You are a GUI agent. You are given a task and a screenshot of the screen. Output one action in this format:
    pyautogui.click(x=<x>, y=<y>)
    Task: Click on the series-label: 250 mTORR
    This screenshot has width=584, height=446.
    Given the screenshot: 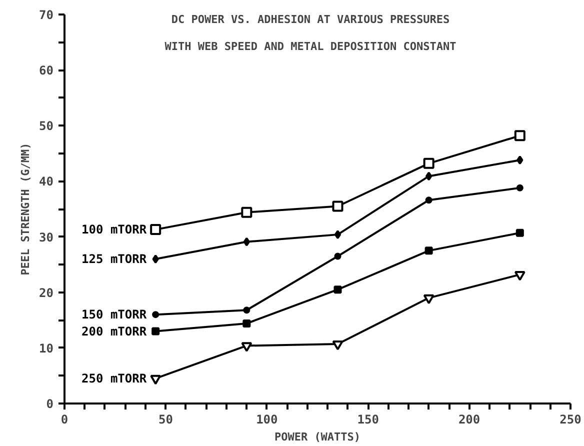 What is the action you would take?
    pyautogui.click(x=115, y=378)
    